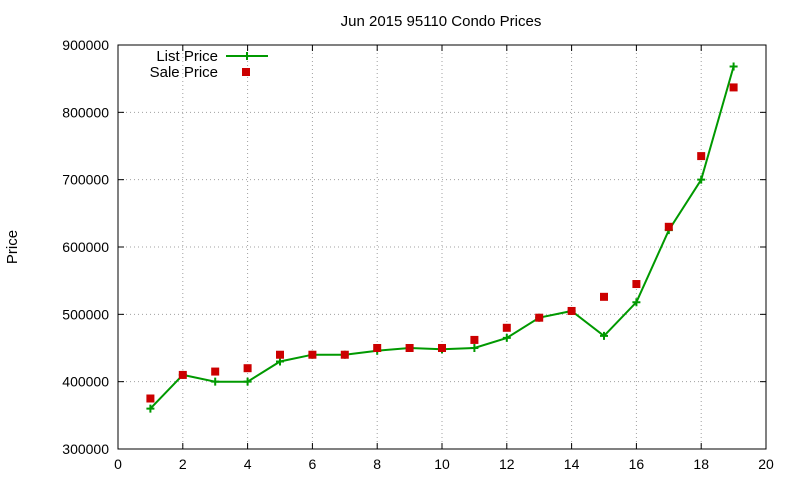  What do you see at coordinates (184, 72) in the screenshot?
I see `legend-label-sale-price: Sale Price` at bounding box center [184, 72].